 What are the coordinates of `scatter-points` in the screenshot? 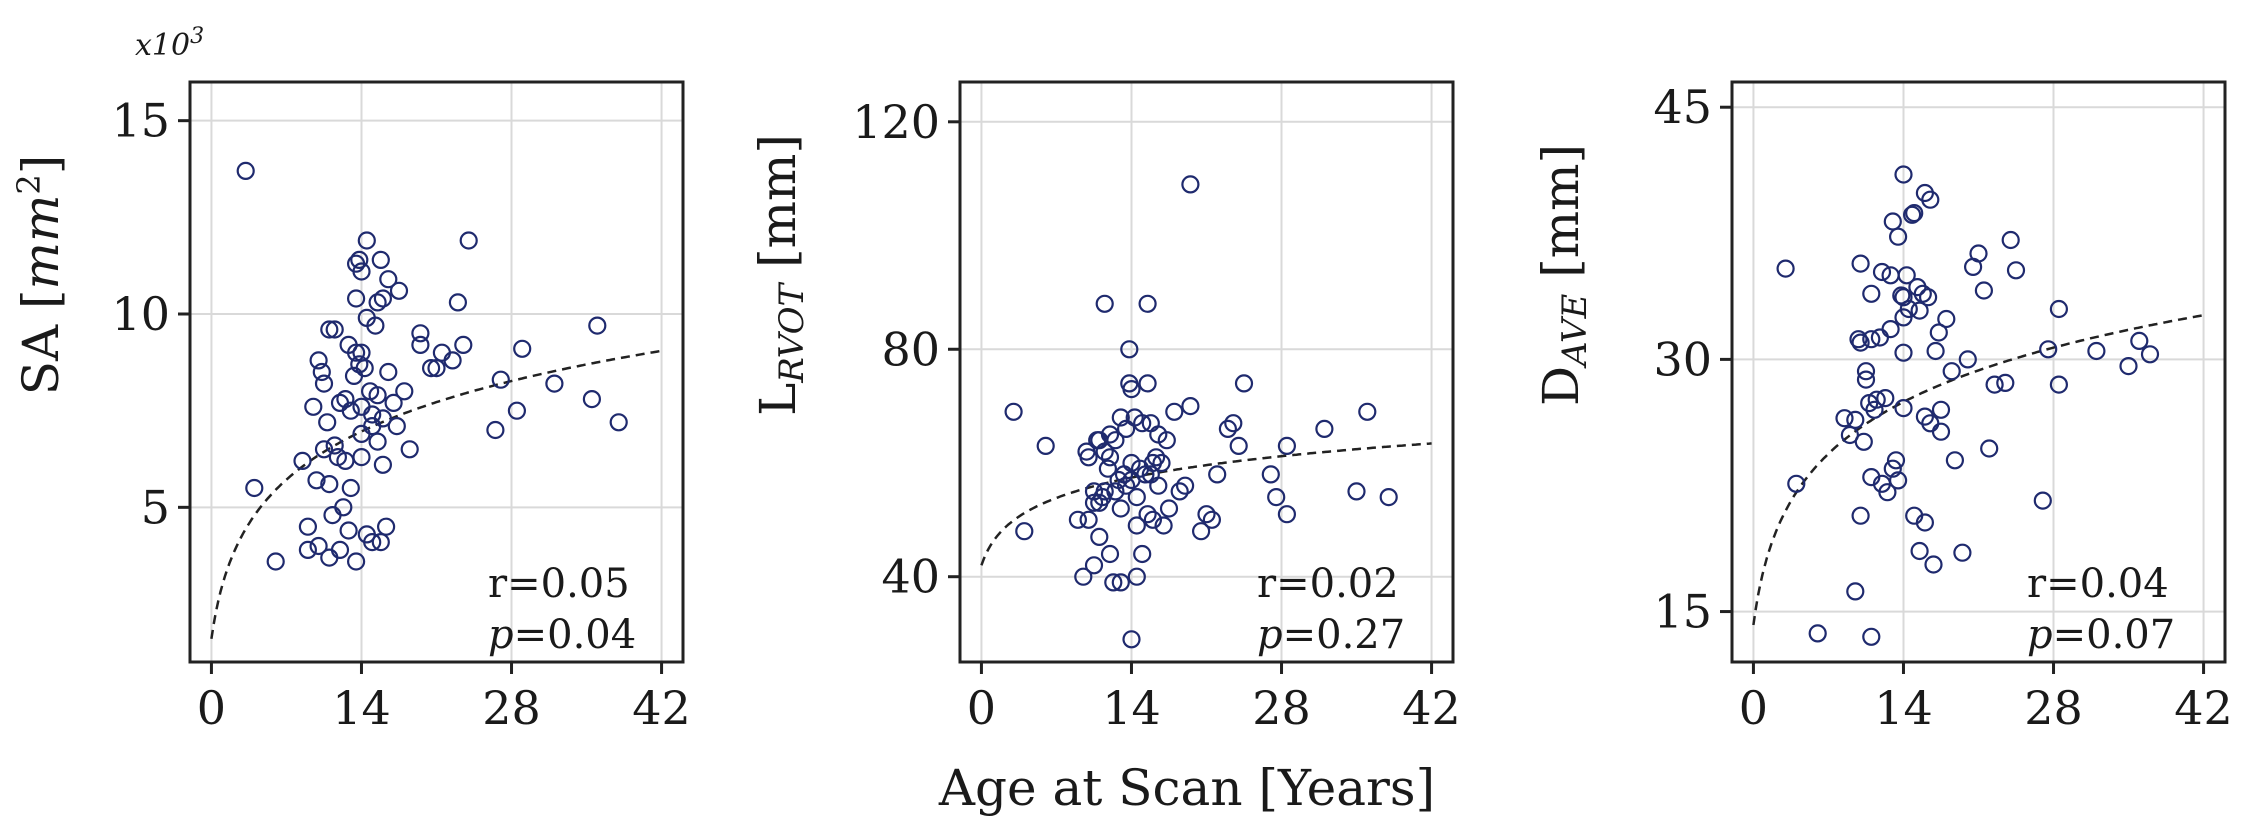 It's located at (432, 366).